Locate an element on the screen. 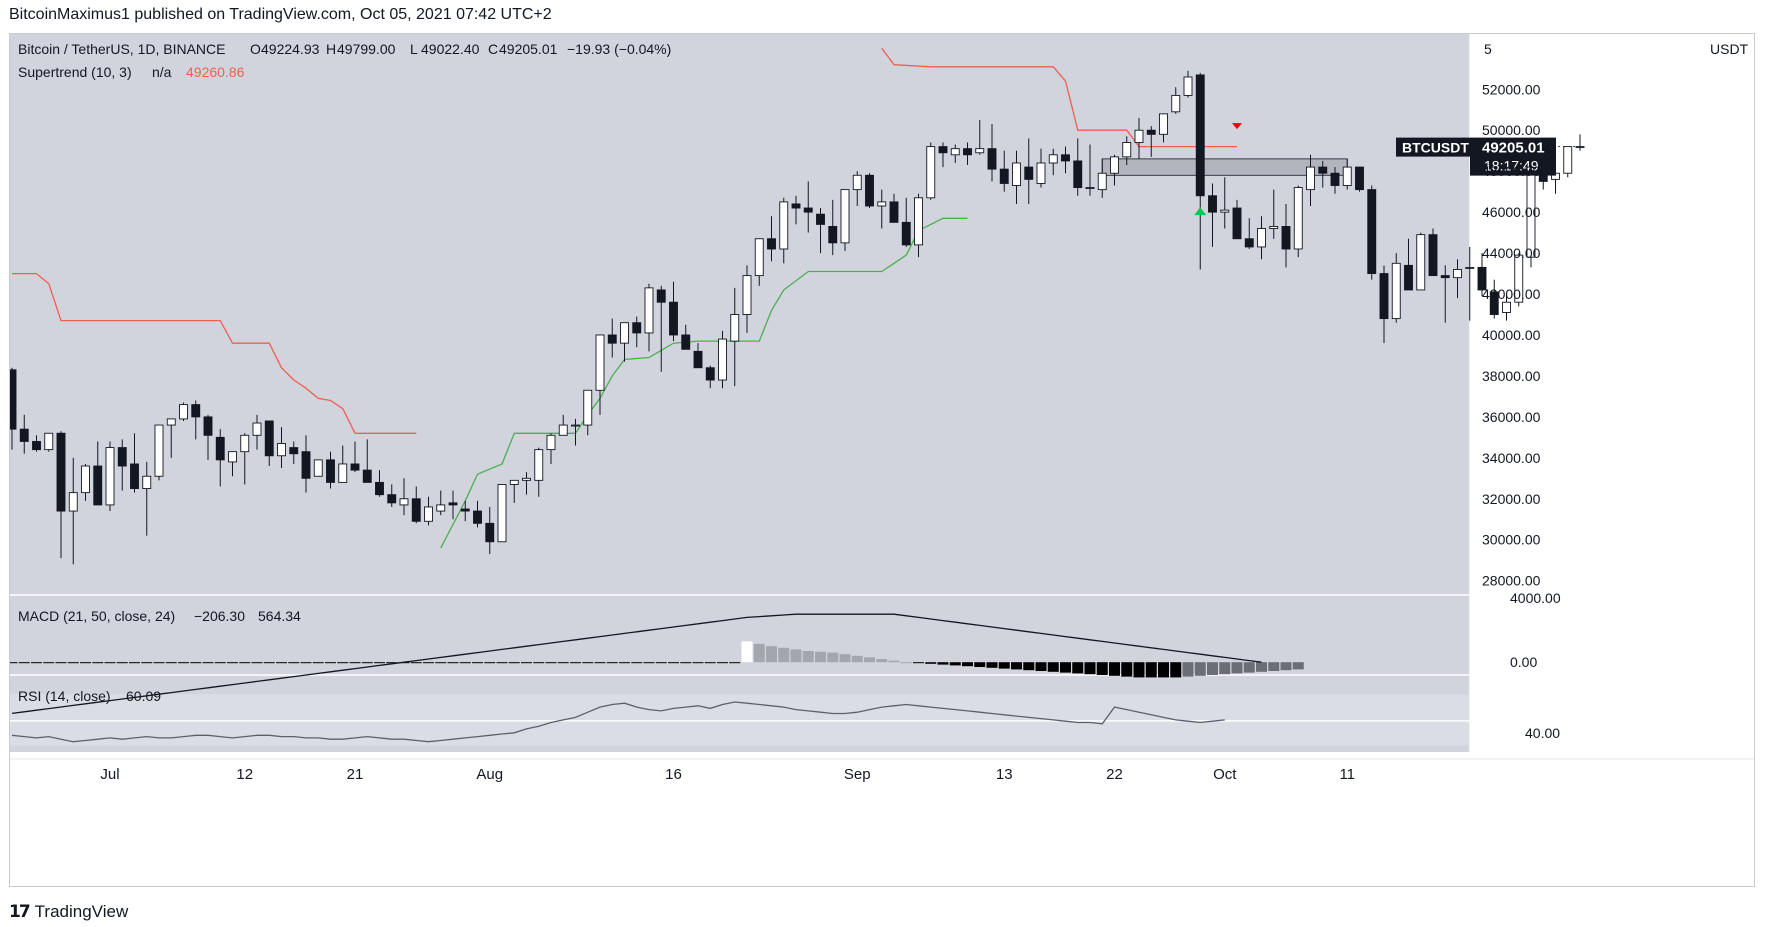  legend-macd: MACD (21, 50, close, 24) is located at coordinates (96, 616).